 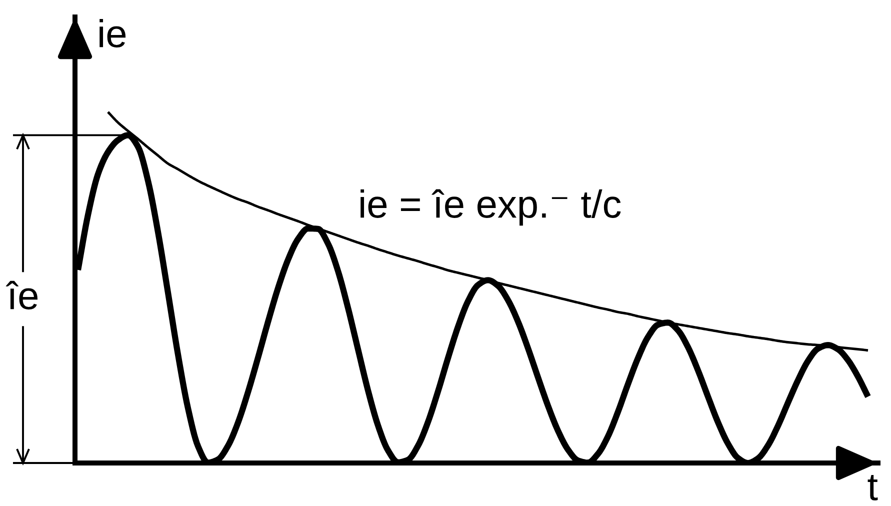 What do you see at coordinates (22, 295) in the screenshot?
I see `text: îe` at bounding box center [22, 295].